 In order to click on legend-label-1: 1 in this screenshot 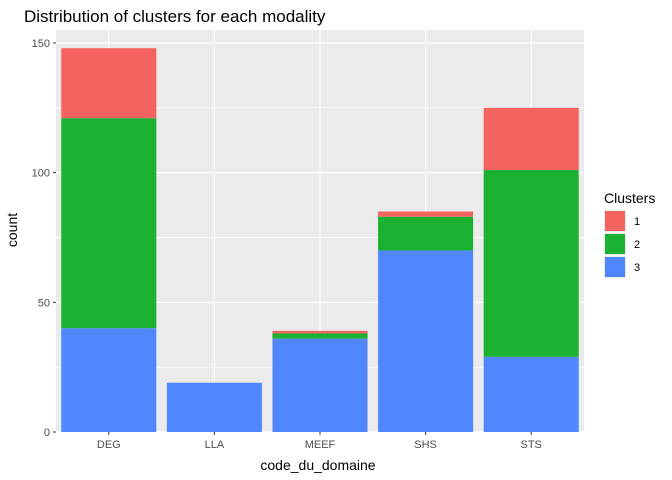, I will do `click(637, 222)`.